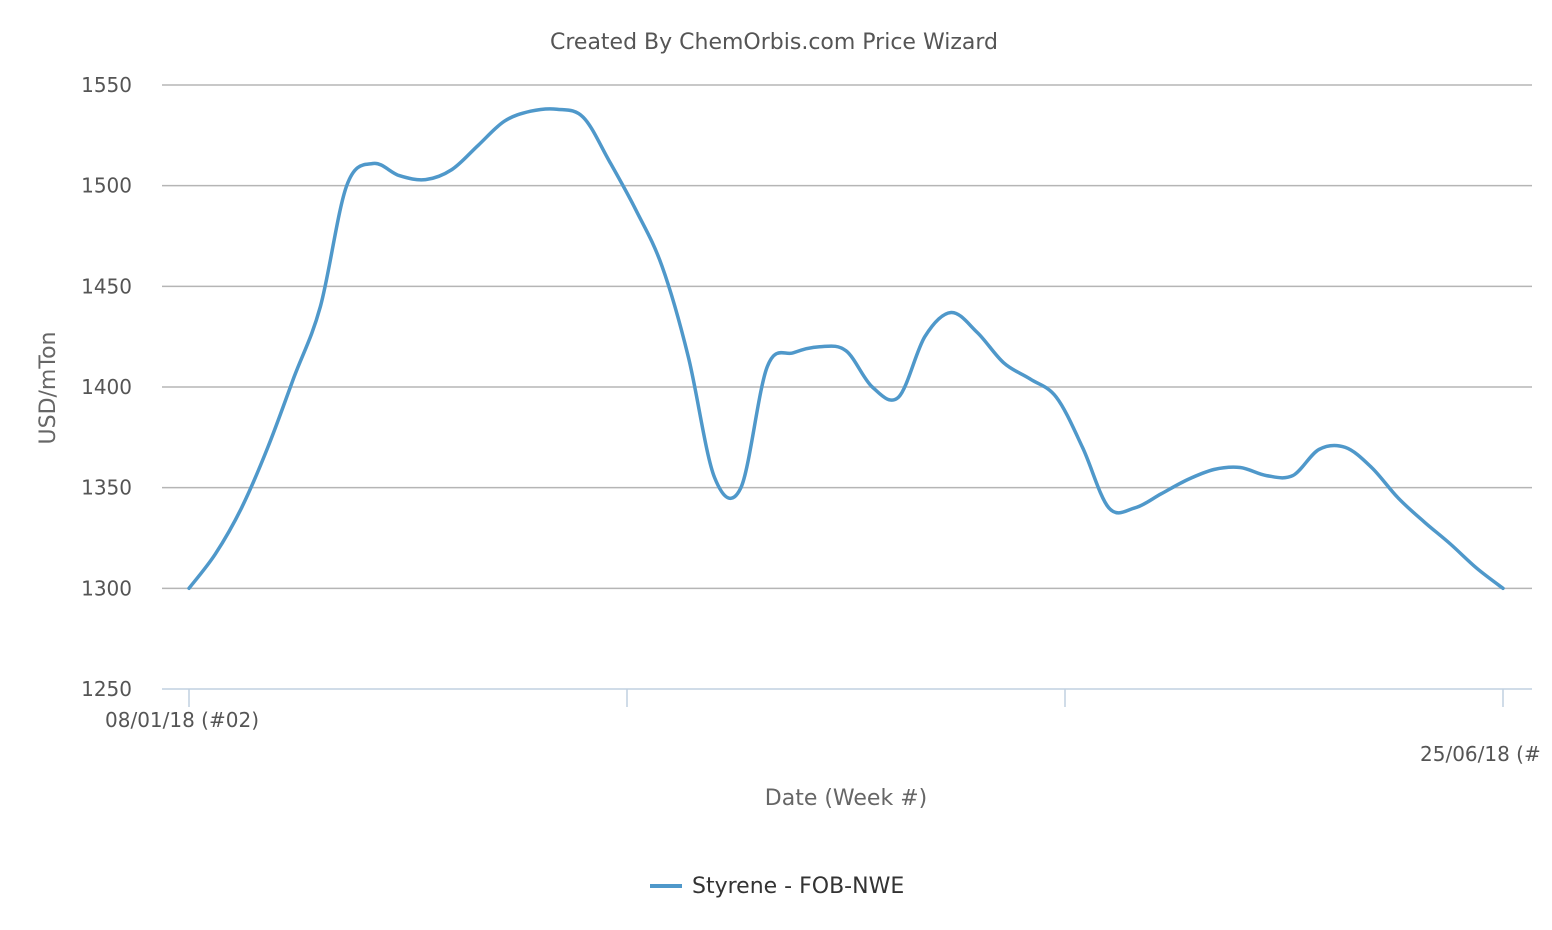 Image resolution: width=1552 pixels, height=930 pixels. Describe the element at coordinates (846, 798) in the screenshot. I see `x-axis-title: Date (Week #)` at that location.